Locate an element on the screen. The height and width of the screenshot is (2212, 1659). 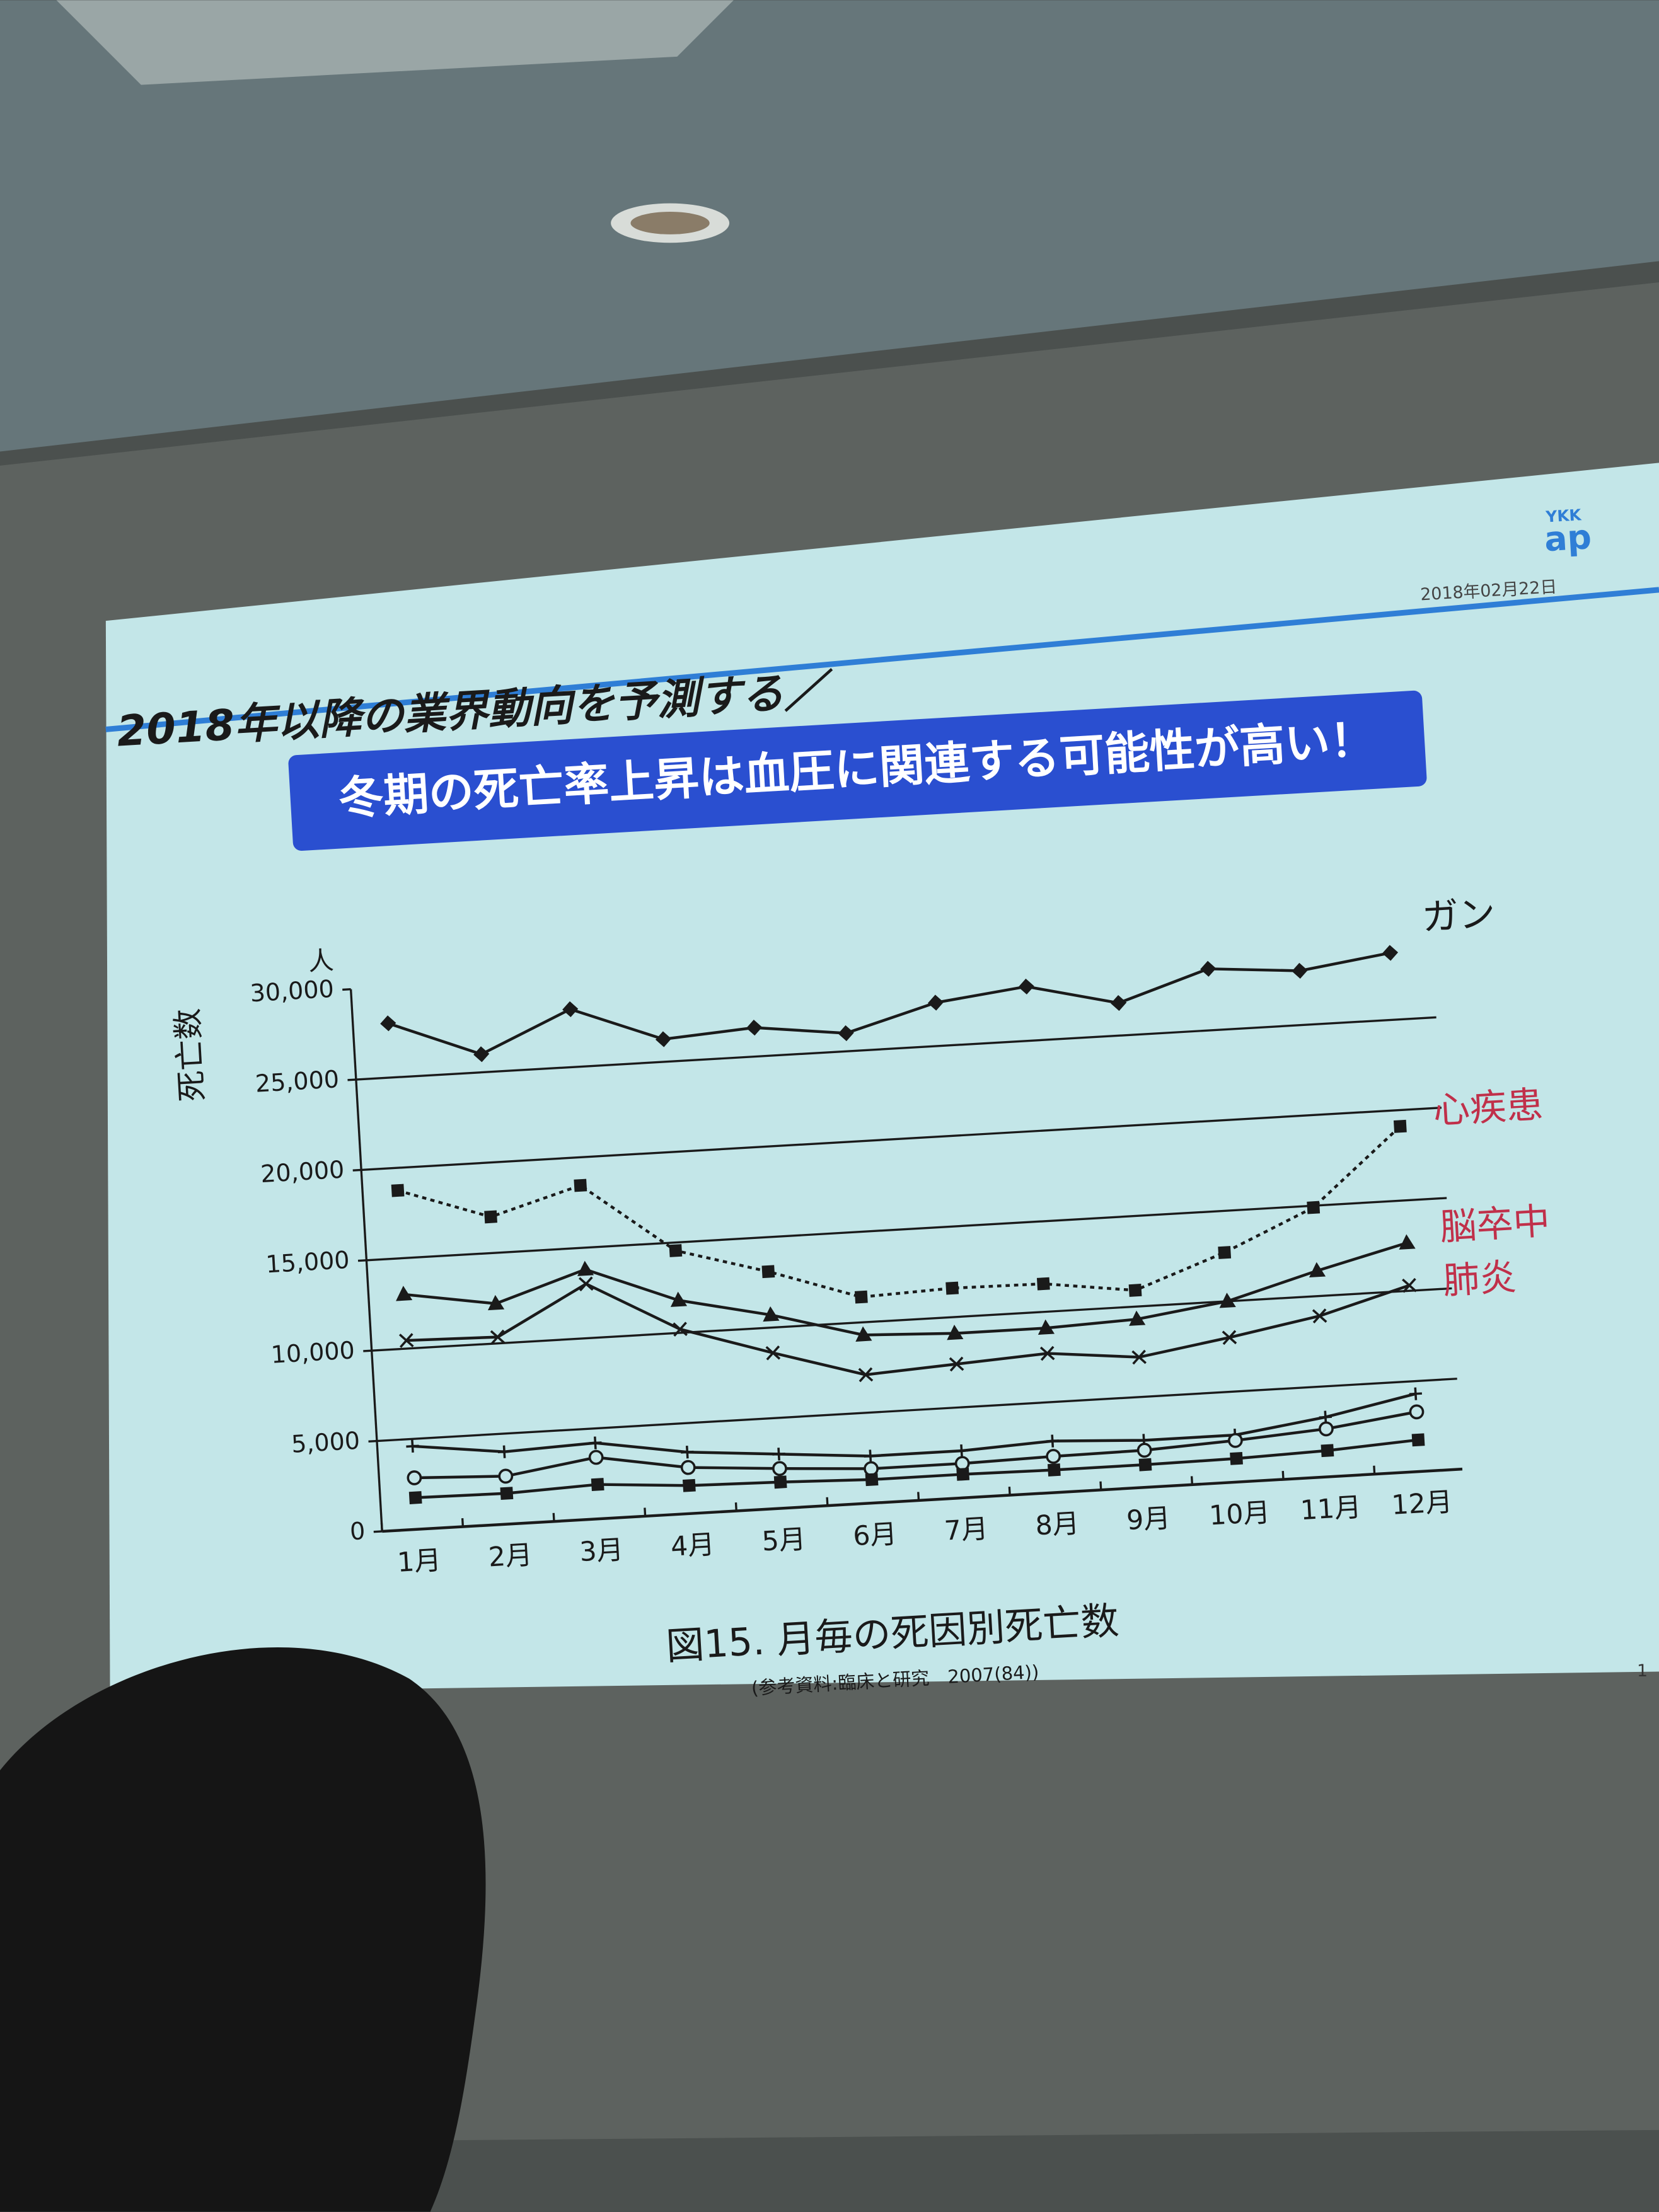
ceiling-vent is located at coordinates (395, 42).